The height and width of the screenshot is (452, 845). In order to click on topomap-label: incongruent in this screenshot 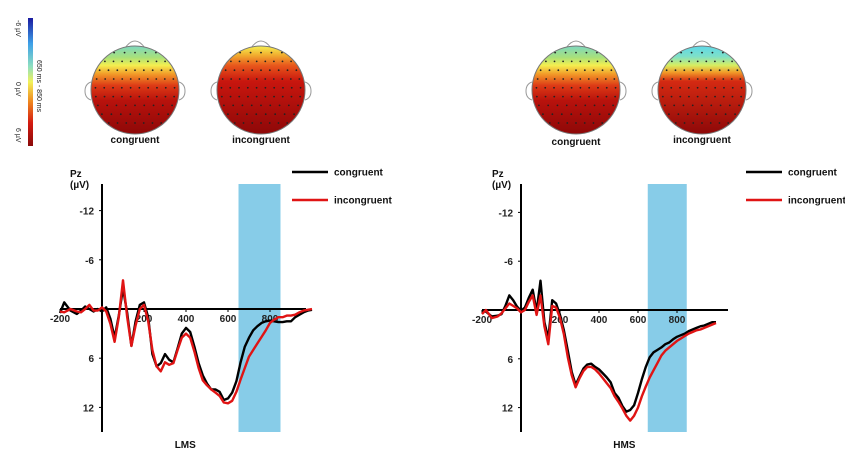, I will do `click(702, 140)`.